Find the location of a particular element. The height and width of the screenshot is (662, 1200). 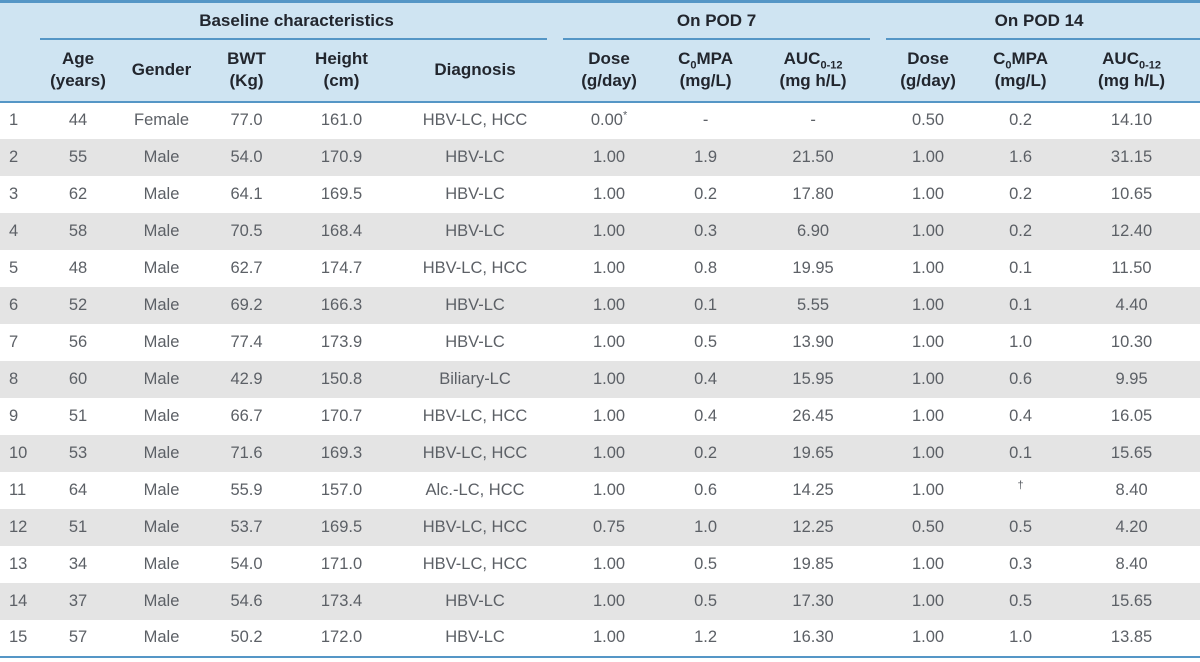

cell-age: 53 is located at coordinates (78, 452).